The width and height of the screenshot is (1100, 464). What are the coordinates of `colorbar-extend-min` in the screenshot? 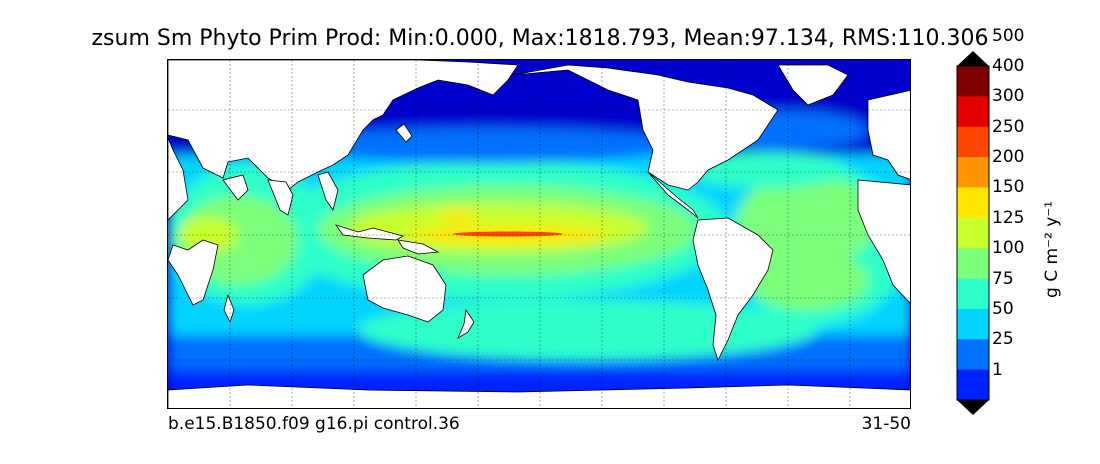 It's located at (973, 407).